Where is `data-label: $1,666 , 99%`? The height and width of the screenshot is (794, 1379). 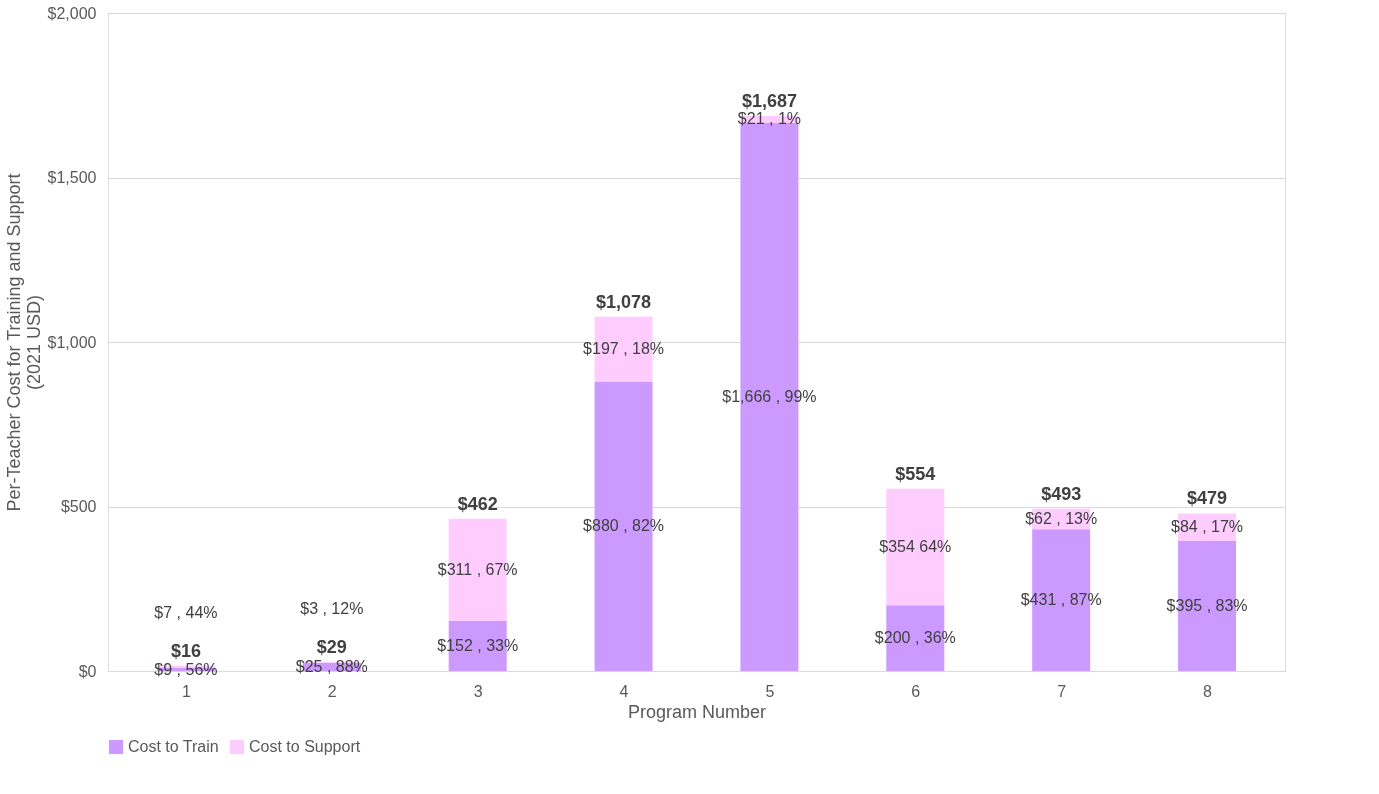
data-label: $1,666 , 99% is located at coordinates (769, 396).